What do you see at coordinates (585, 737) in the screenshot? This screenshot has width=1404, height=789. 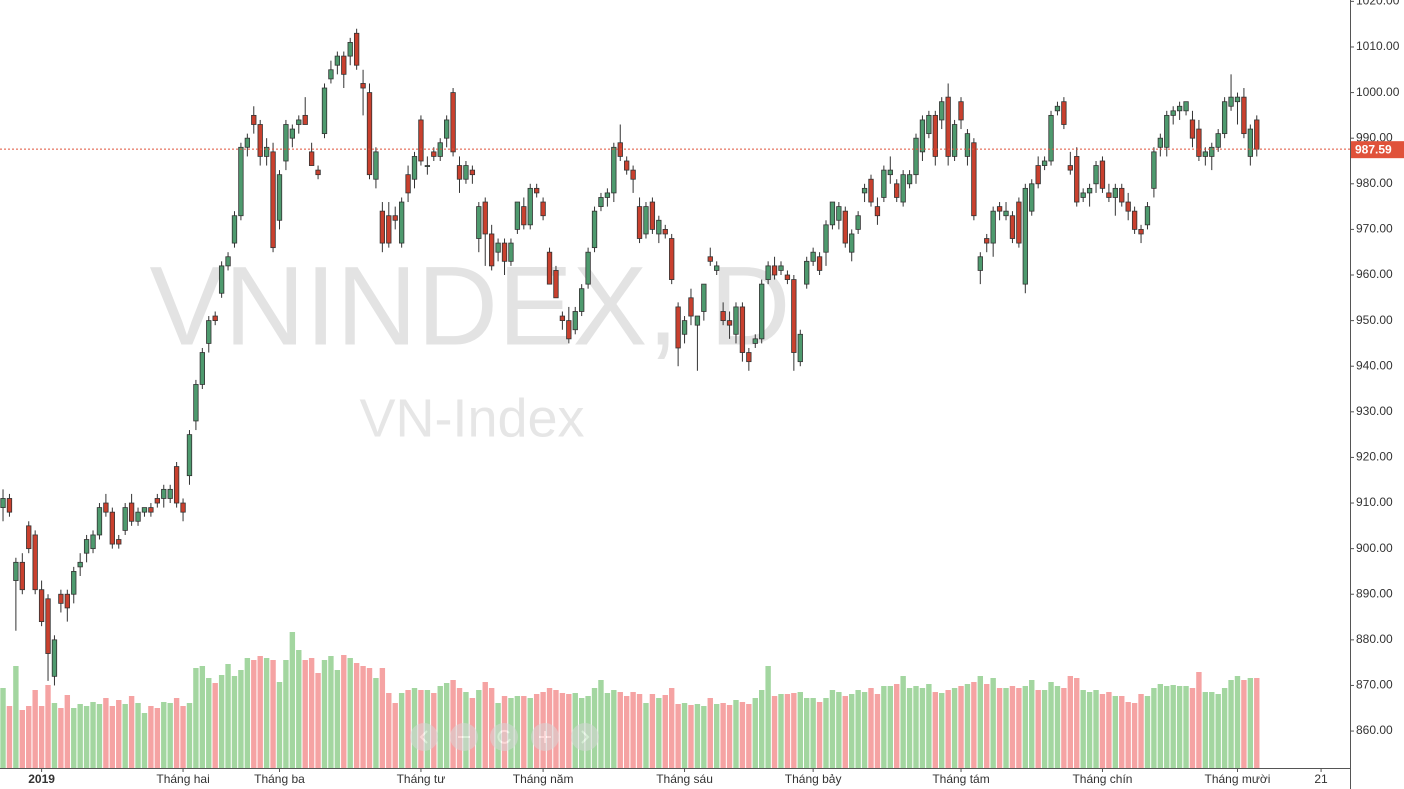 I see `scroll-right-button` at bounding box center [585, 737].